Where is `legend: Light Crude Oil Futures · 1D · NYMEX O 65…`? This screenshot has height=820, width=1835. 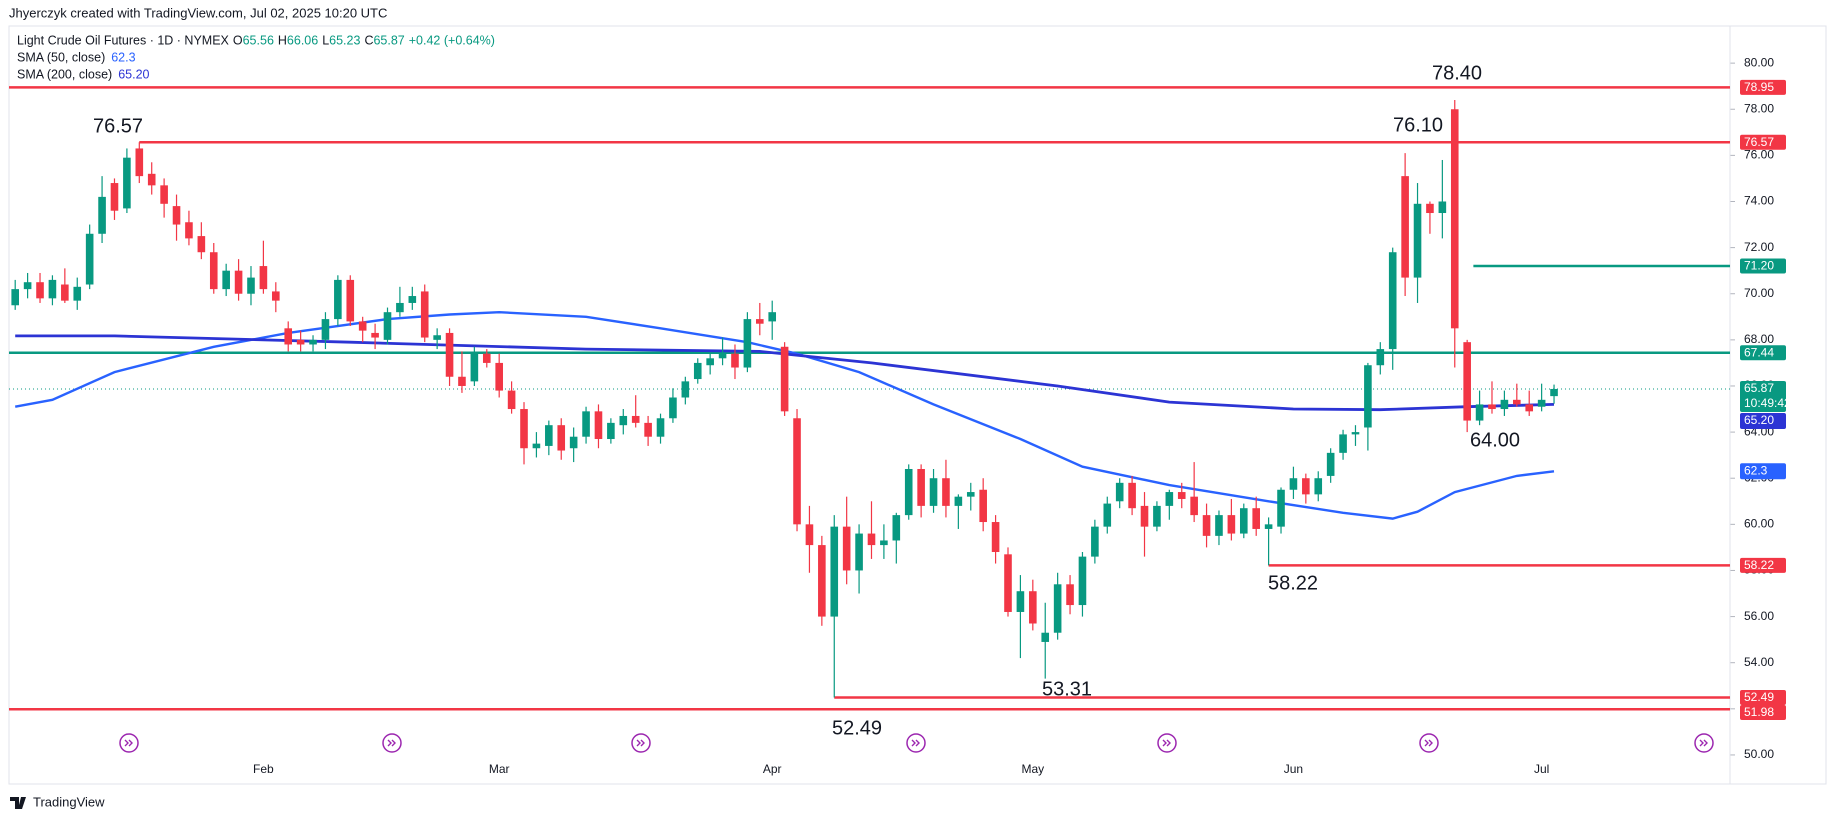
legend: Light Crude Oil Futures · 1D · NYMEX O 65… is located at coordinates (256, 57).